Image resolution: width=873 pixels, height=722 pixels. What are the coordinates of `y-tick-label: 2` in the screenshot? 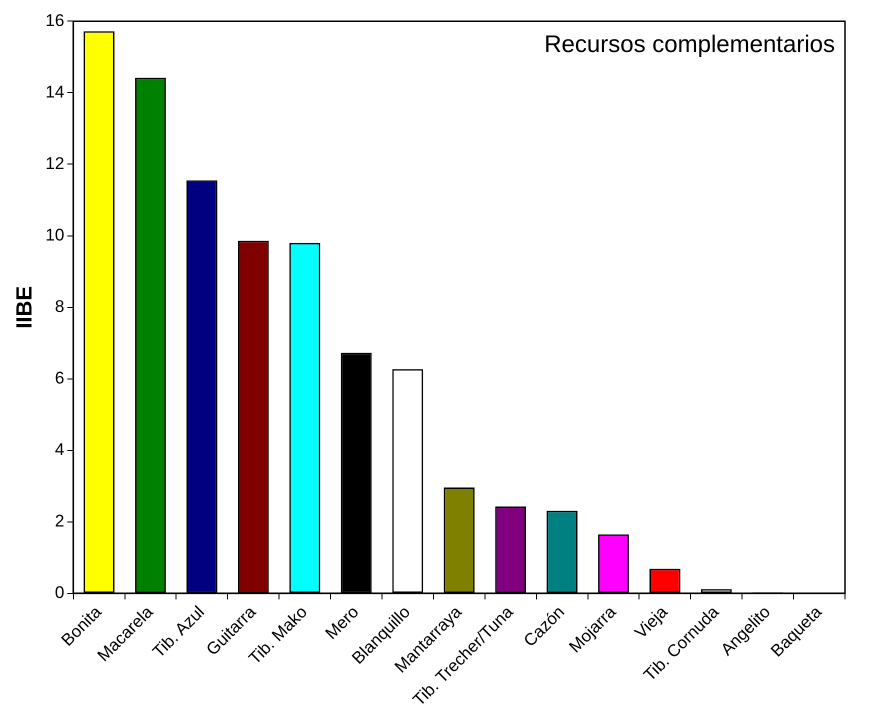 It's located at (59, 521).